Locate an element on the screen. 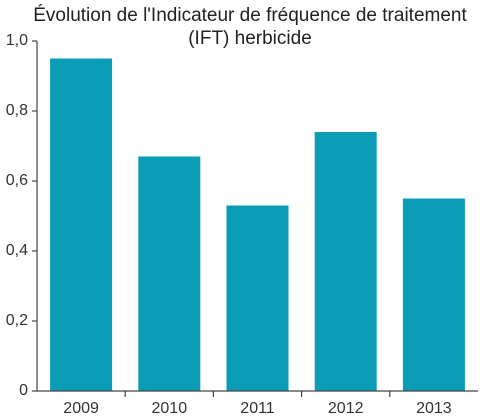  bar-2009 is located at coordinates (81, 224).